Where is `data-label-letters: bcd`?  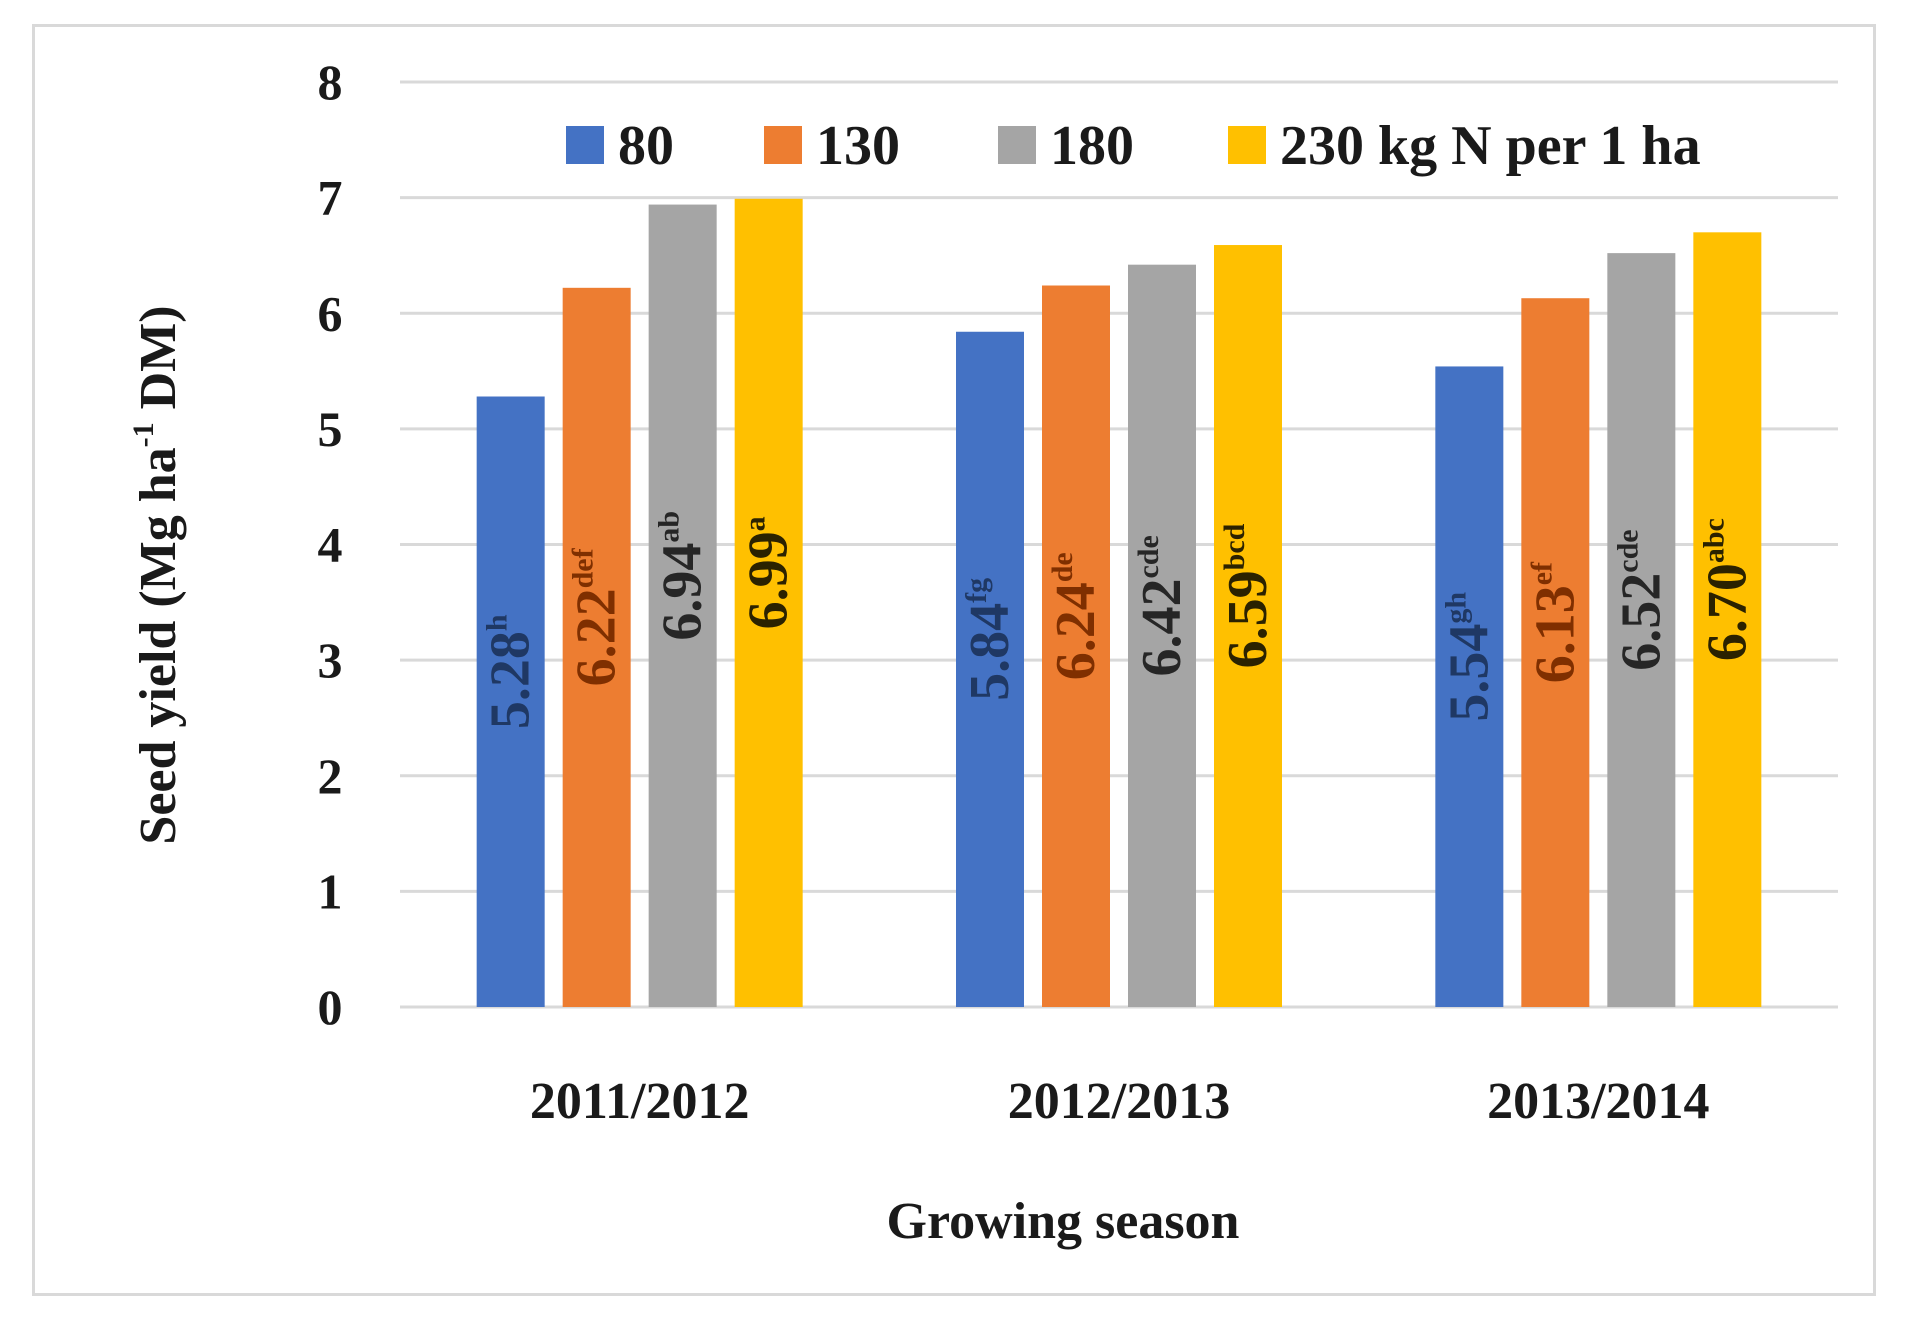
data-label-letters: bcd is located at coordinates (1234, 546).